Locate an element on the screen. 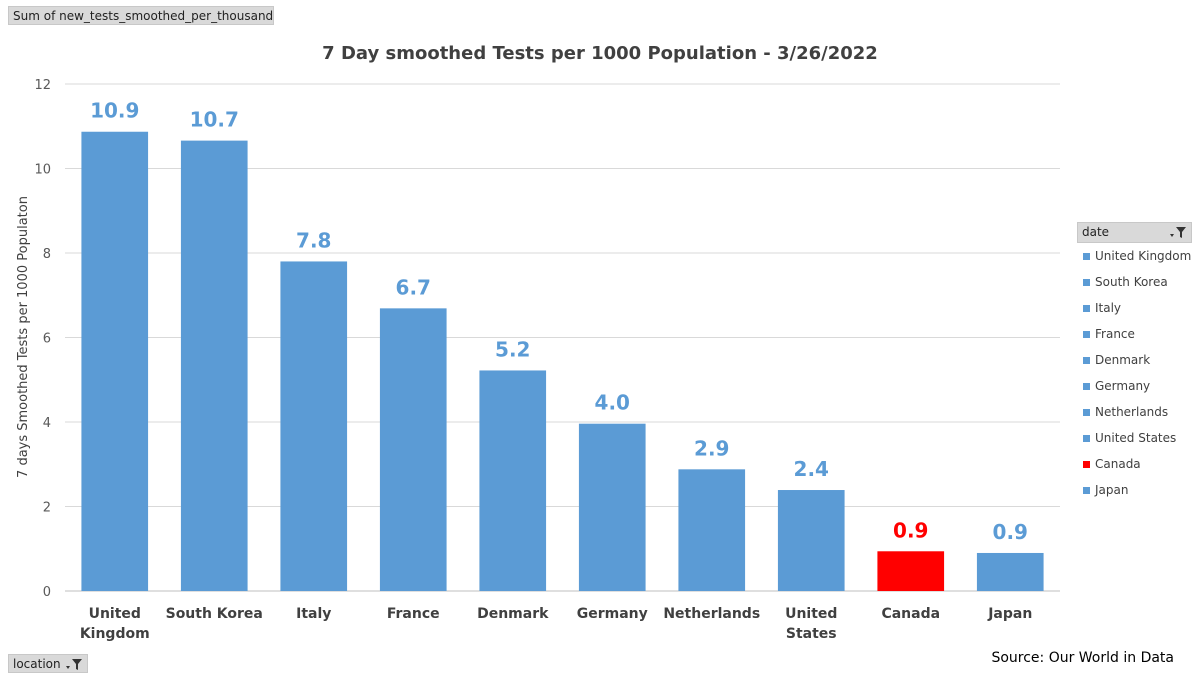 This screenshot has height=676, width=1200. legend-item: United States is located at coordinates (1134, 438).